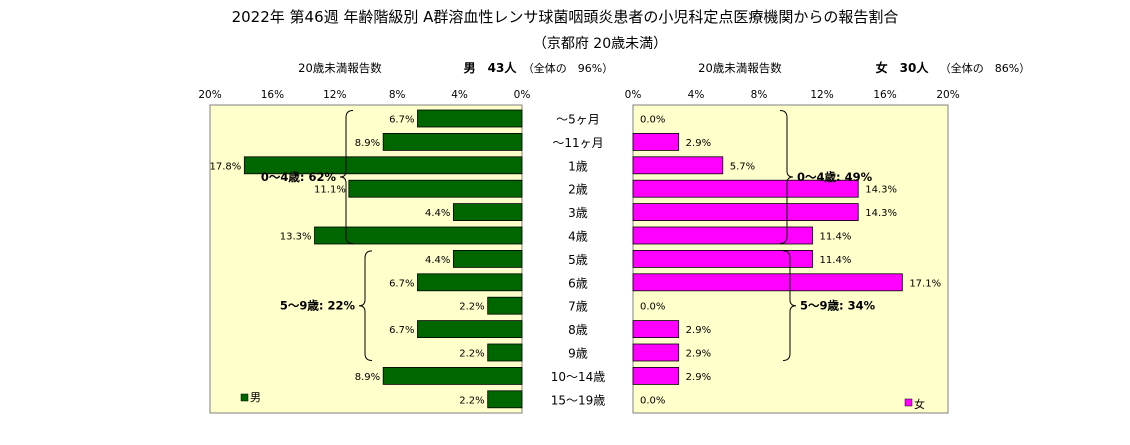 Image resolution: width=1130 pixels, height=445 pixels. Describe the element at coordinates (244, 397) in the screenshot. I see `male-legend-swatch` at that location.